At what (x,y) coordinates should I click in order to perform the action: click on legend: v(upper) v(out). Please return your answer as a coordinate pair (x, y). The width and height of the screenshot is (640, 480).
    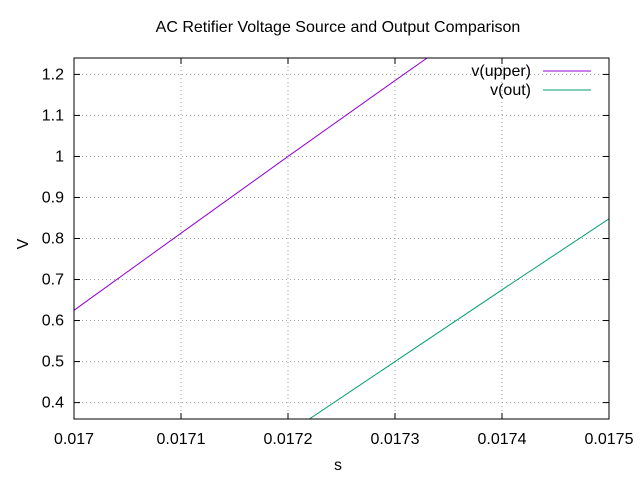
    Looking at the image, I should click on (531, 81).